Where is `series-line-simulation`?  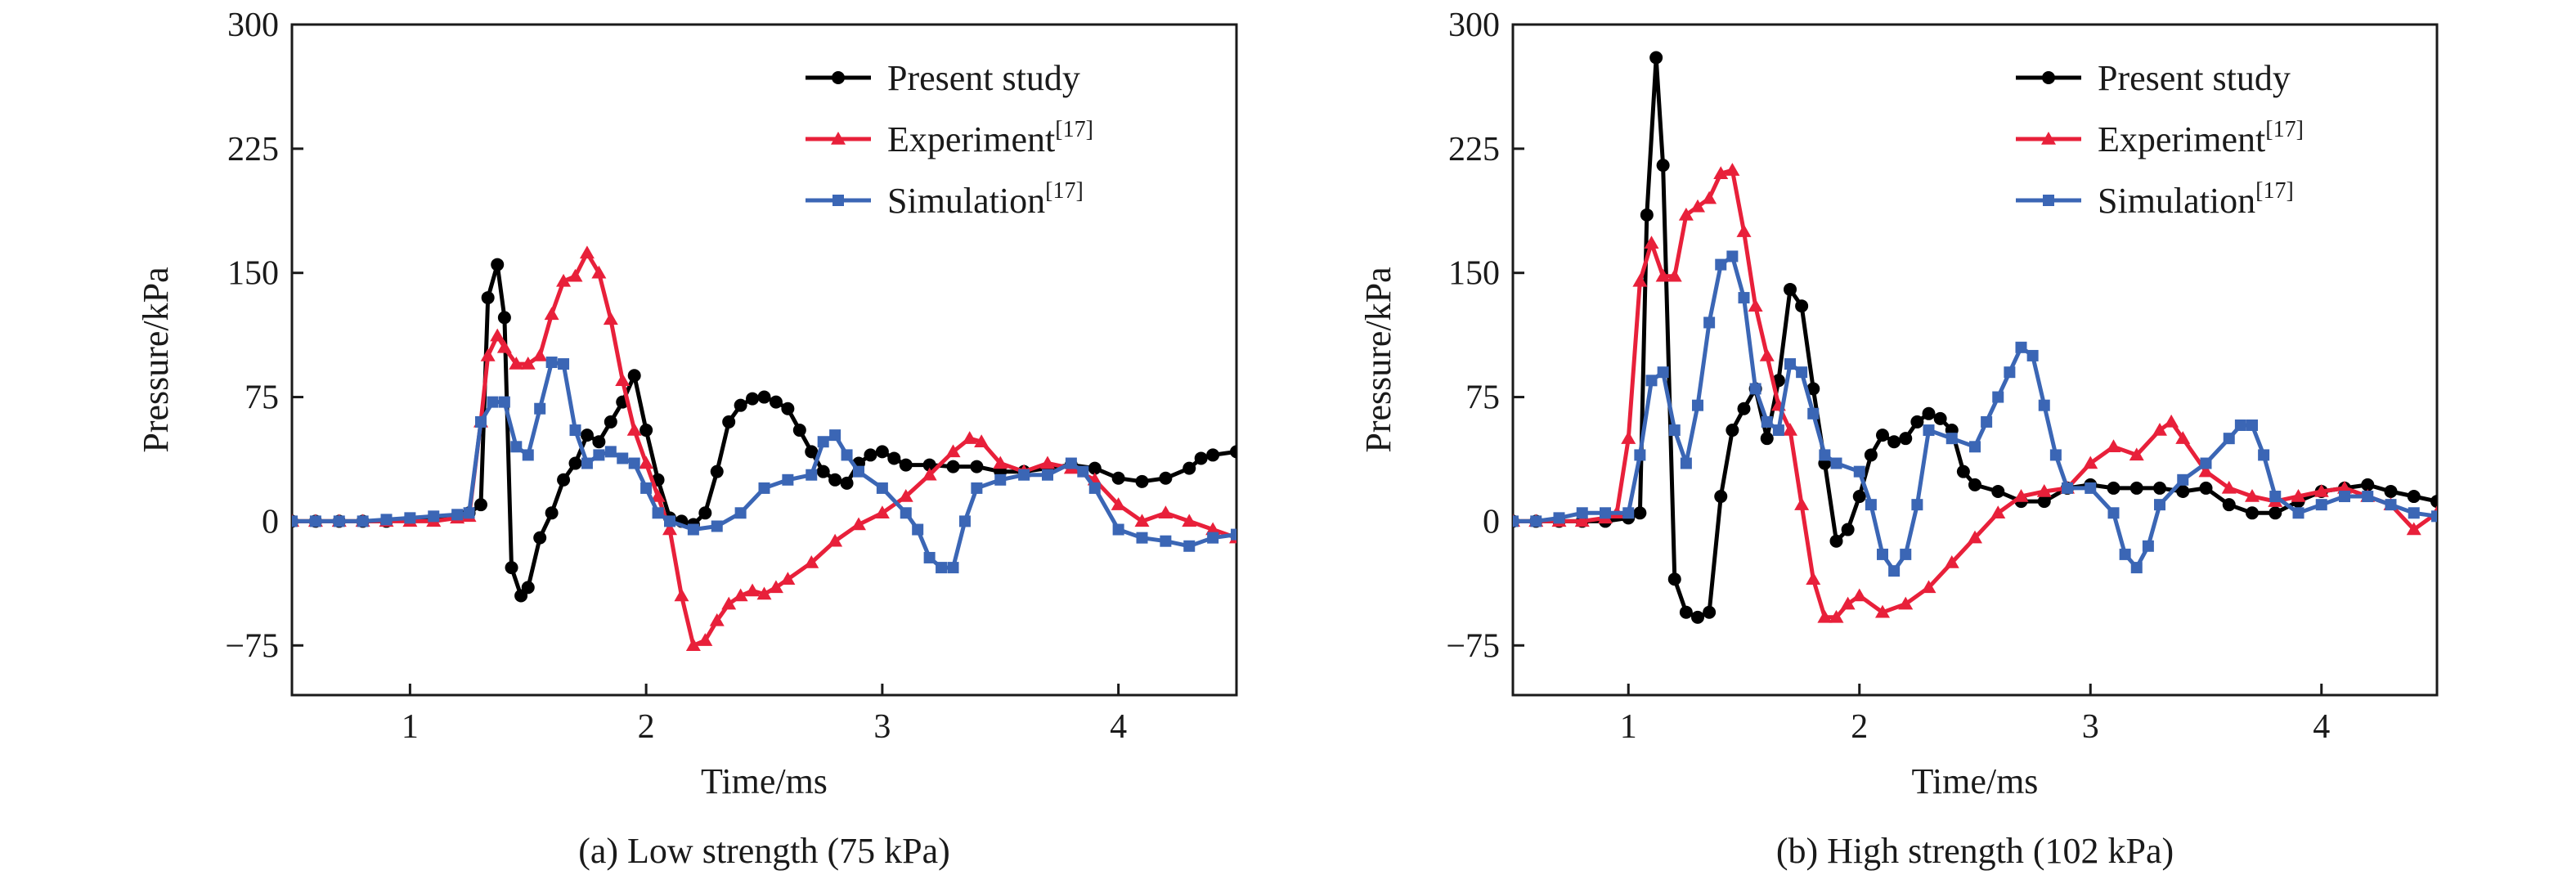 series-line-simulation is located at coordinates (1975, 414).